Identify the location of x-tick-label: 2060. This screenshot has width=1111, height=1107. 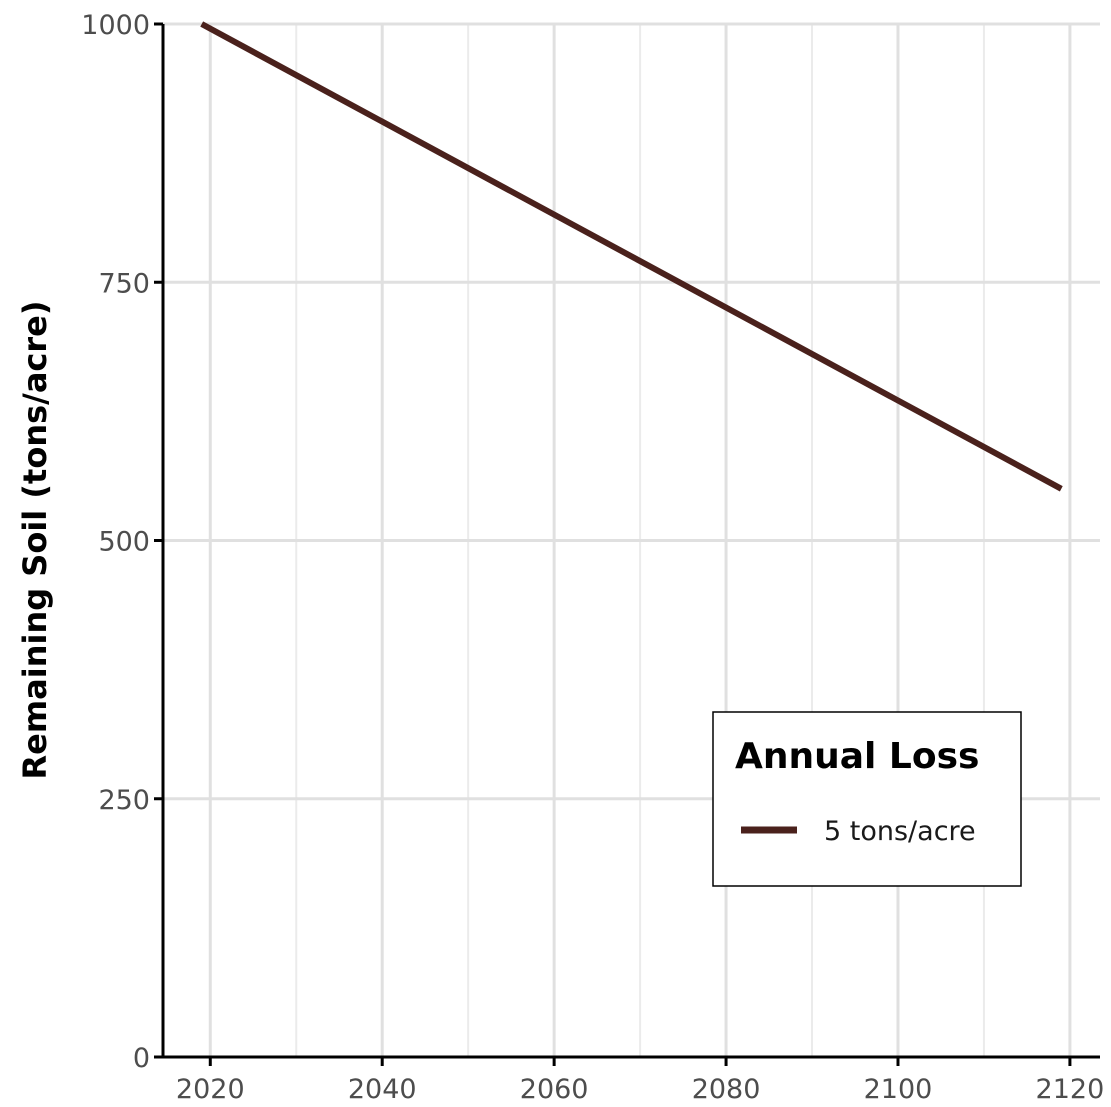
(554, 1089).